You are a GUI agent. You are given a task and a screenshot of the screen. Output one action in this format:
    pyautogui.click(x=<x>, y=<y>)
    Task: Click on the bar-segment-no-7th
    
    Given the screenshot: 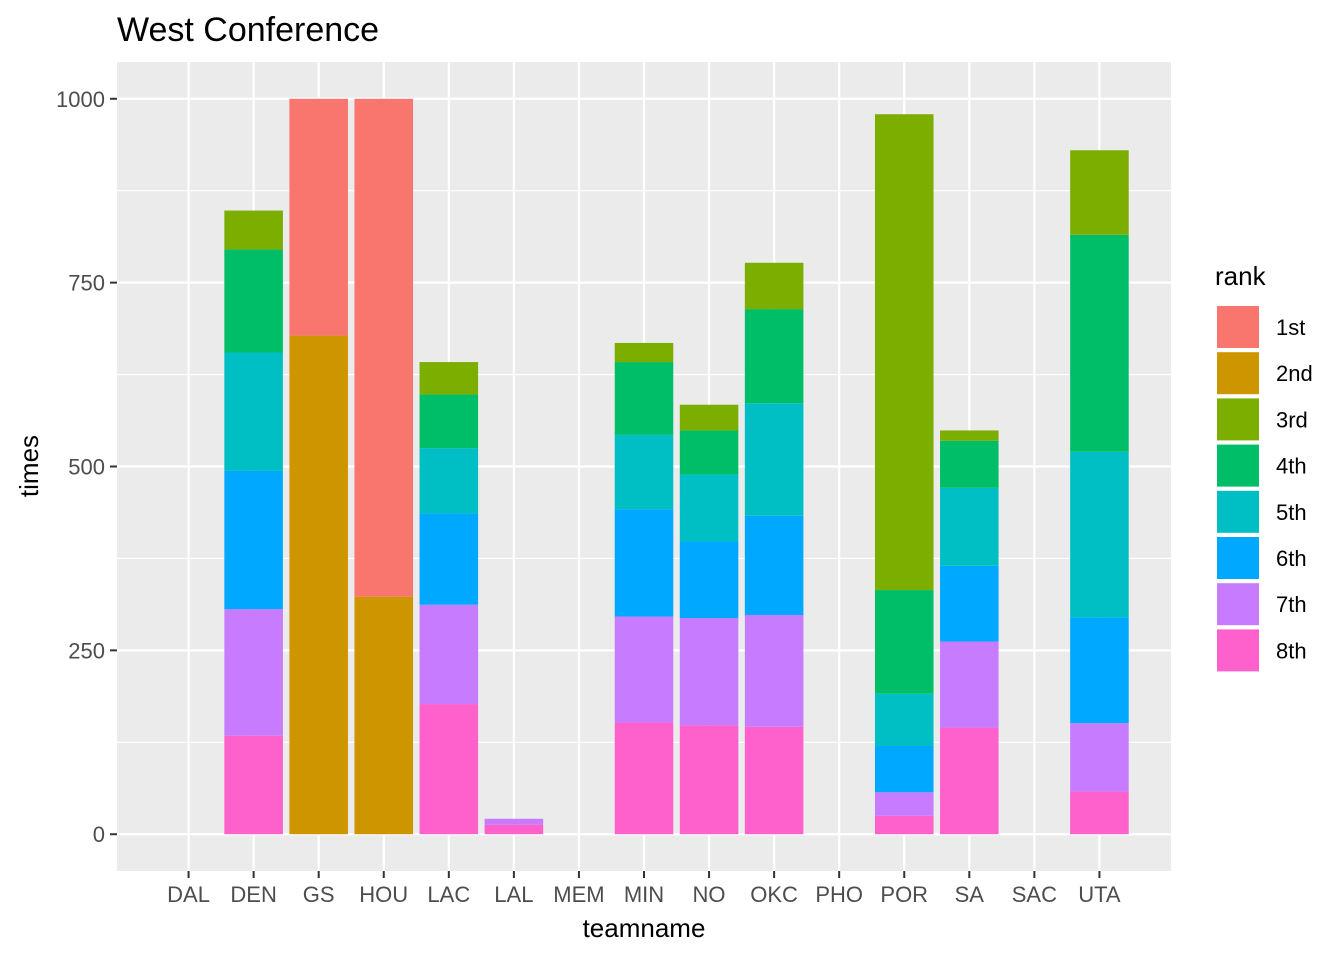 What is the action you would take?
    pyautogui.click(x=709, y=672)
    